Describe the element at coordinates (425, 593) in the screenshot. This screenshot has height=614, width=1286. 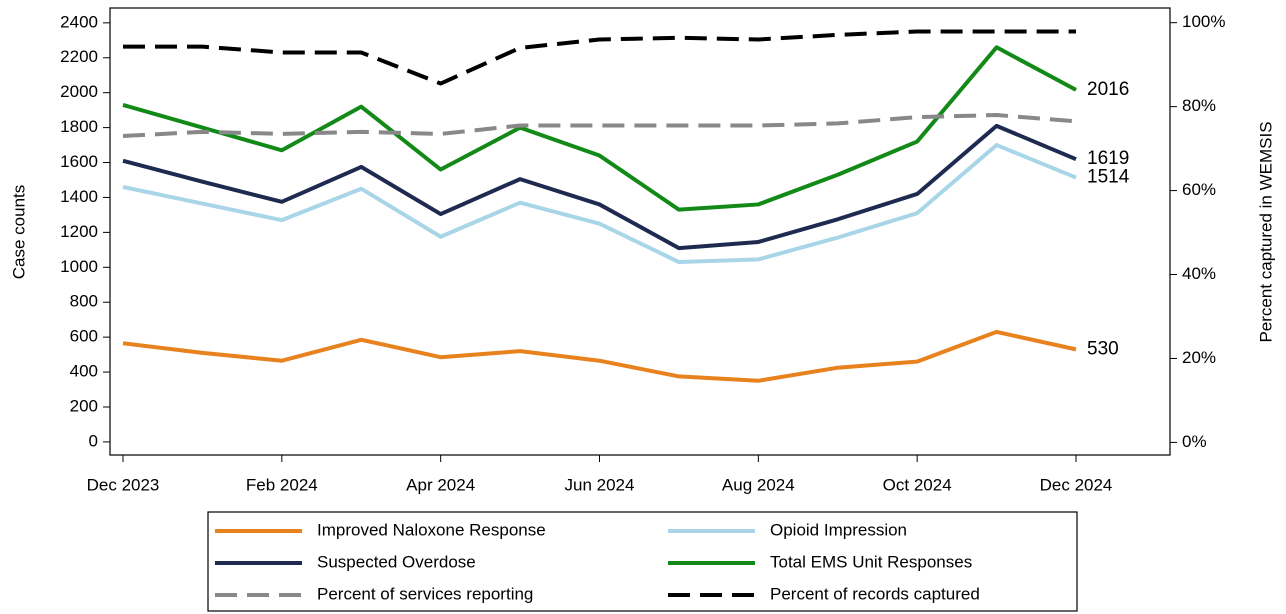
I see `legend-label: Percent of services reporting` at that location.